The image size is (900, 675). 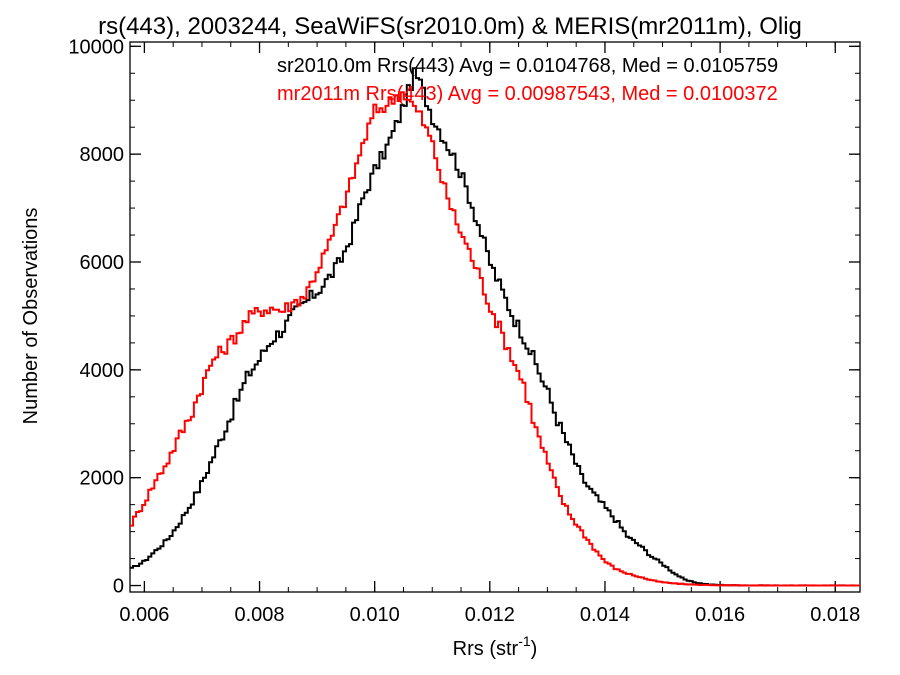 What do you see at coordinates (31, 316) in the screenshot?
I see `y-axis-label: Number of Observations` at bounding box center [31, 316].